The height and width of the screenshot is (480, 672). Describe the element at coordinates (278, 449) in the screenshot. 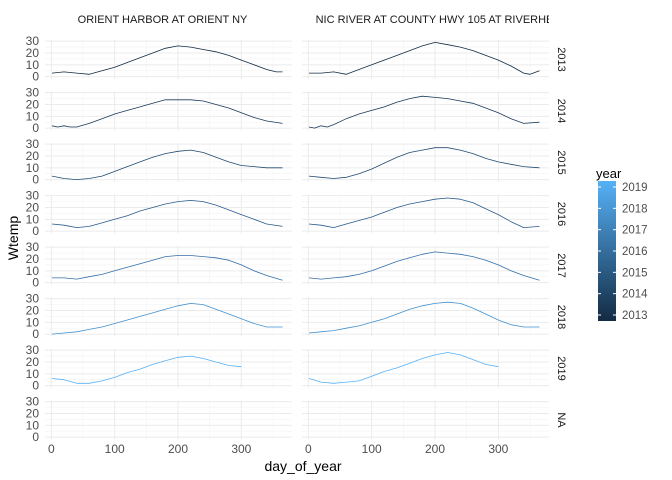

I see `x-axis: 0 100 200 300 0 100 200 300` at that location.